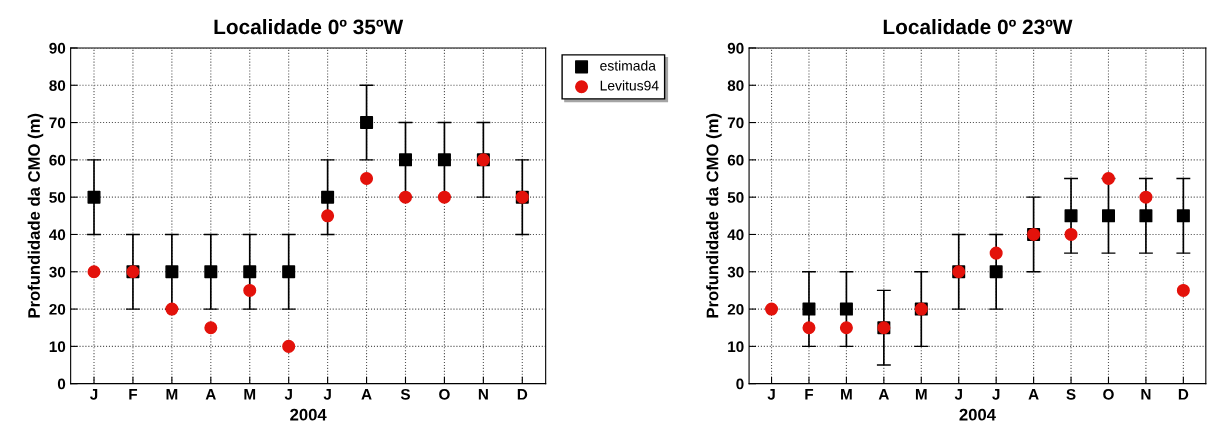 This screenshot has height=436, width=1218. I want to click on chart-title: Localidade 0º 35ºW, so click(309, 26).